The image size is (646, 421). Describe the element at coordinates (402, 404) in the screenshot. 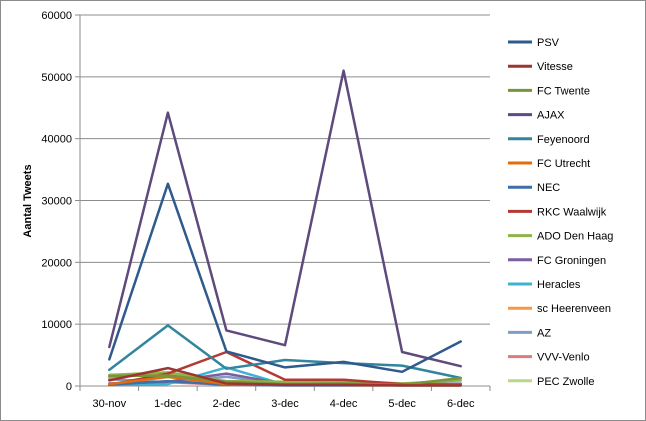

I see `x-tick-label: 5-dec` at that location.